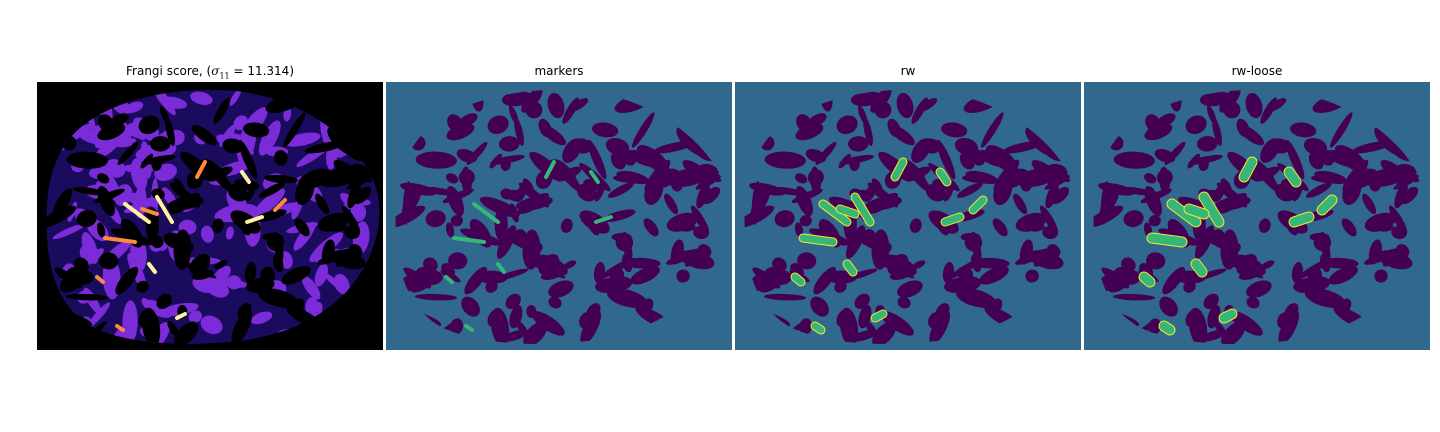 The height and width of the screenshot is (432, 1440). Describe the element at coordinates (220, 72) in the screenshot. I see `sigma-symbol: σ11` at that location.